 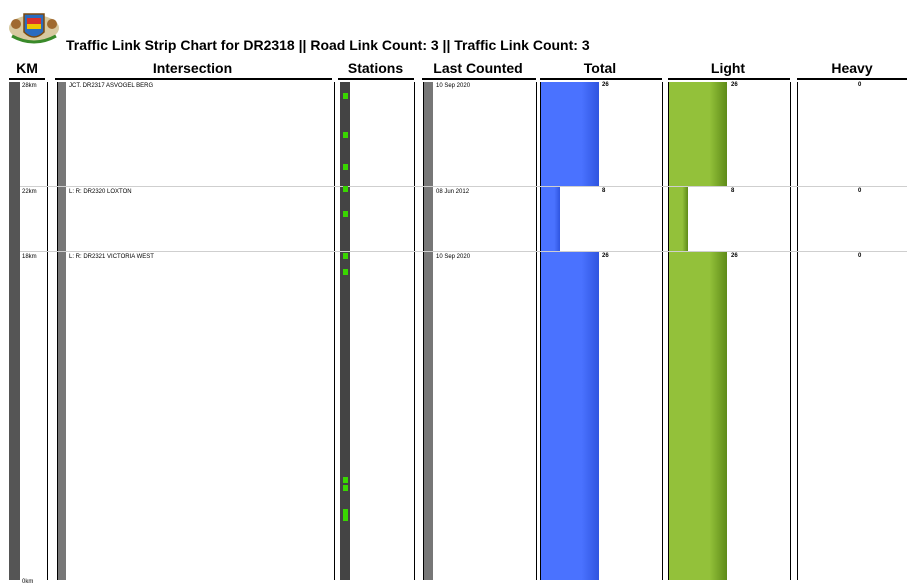 I want to click on km-header: KM, so click(x=27, y=68).